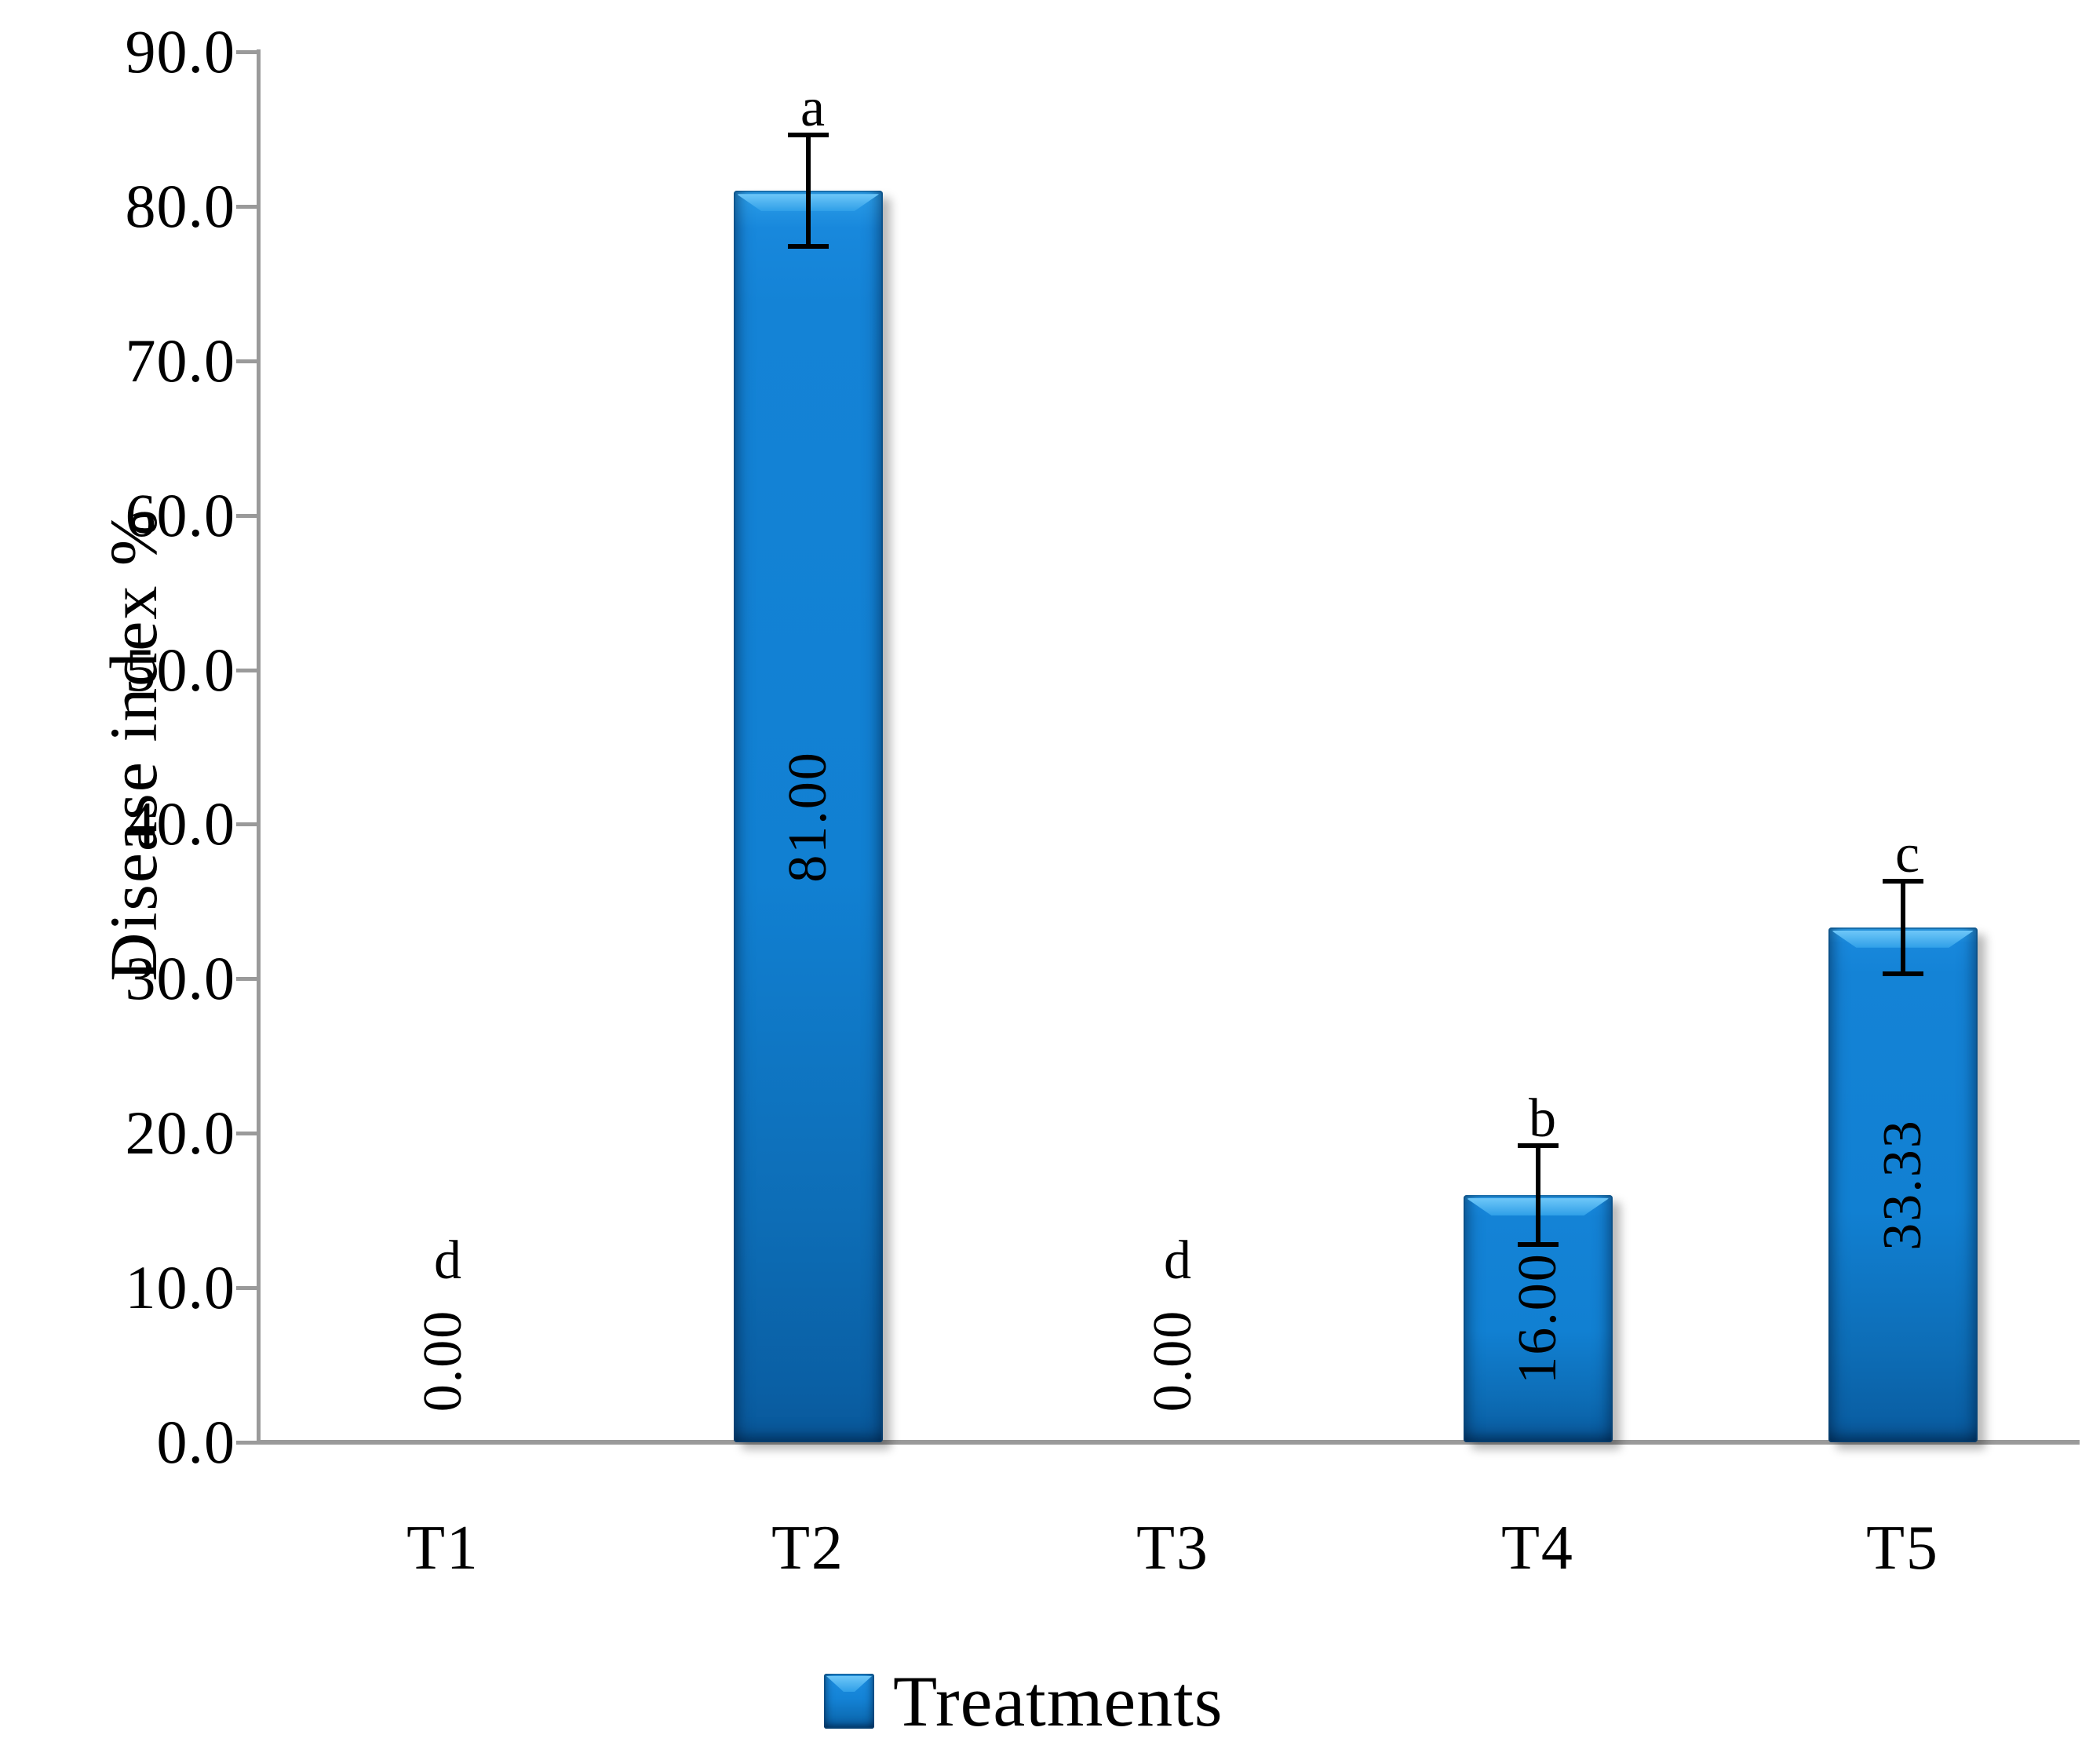  I want to click on significance-letter: a, so click(813, 109).